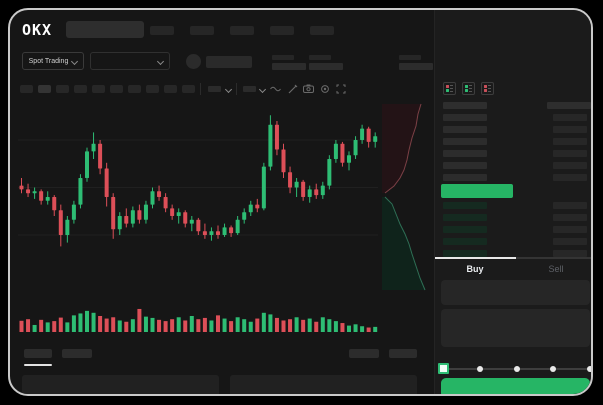 The width and height of the screenshot is (603, 405). What do you see at coordinates (130, 61) in the screenshot?
I see `pair-selector-dropdown` at bounding box center [130, 61].